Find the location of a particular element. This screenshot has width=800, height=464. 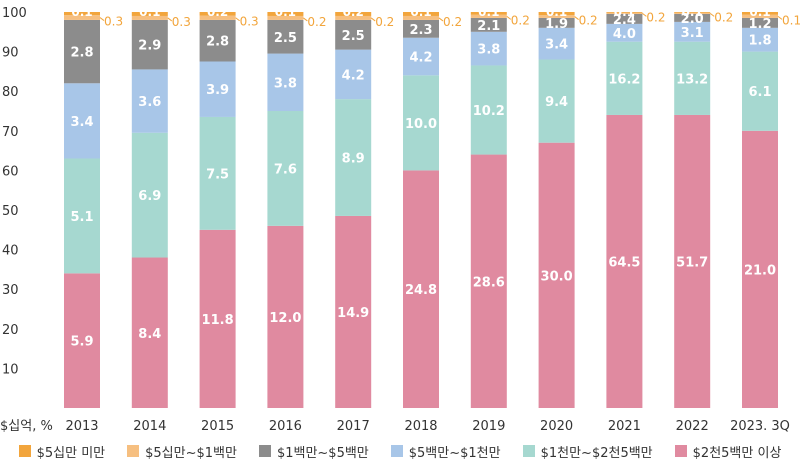

x-tick-label: 2018 is located at coordinates (420, 426).